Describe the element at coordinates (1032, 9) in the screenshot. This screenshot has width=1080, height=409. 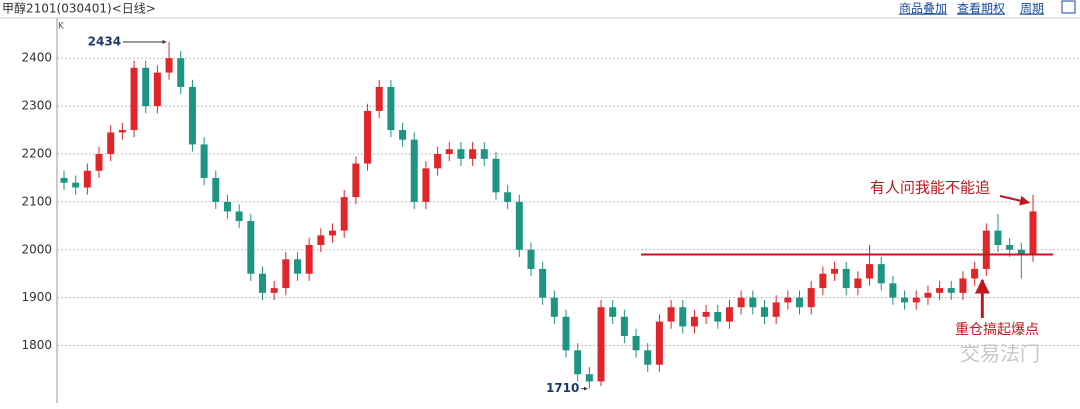
I see `toolbar-link: 周期` at that location.